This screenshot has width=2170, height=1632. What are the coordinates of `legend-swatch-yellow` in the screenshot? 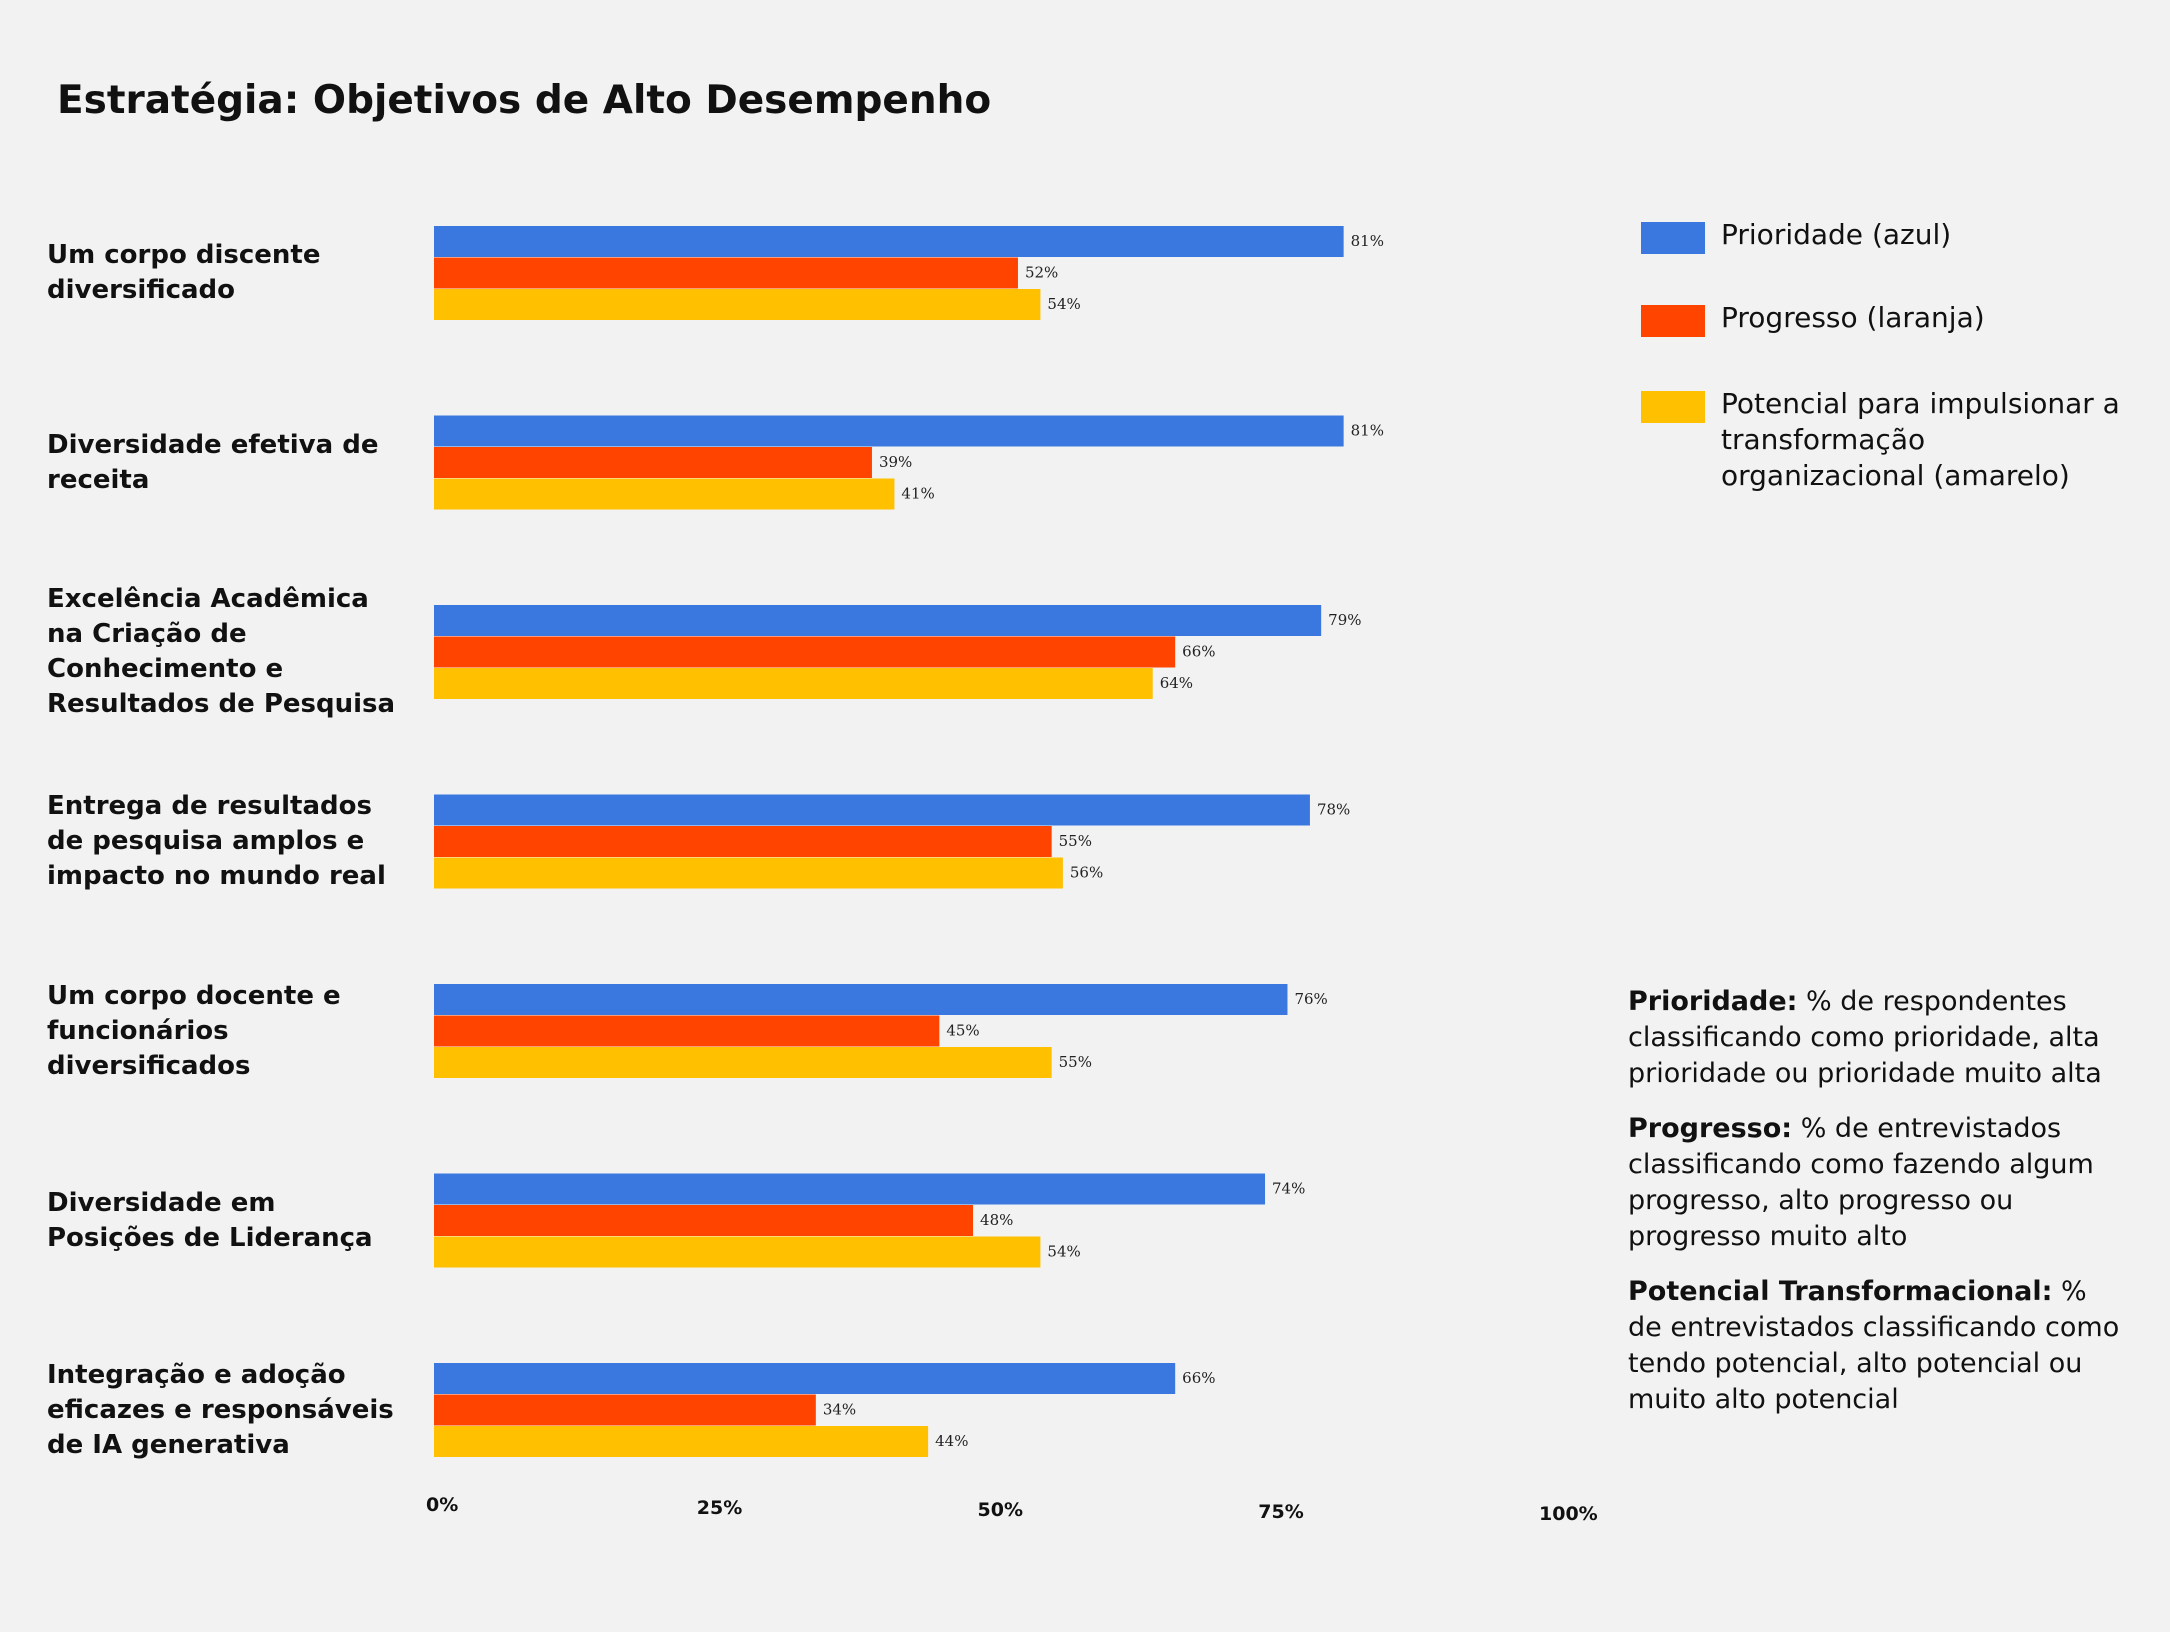 It's located at (1673, 407).